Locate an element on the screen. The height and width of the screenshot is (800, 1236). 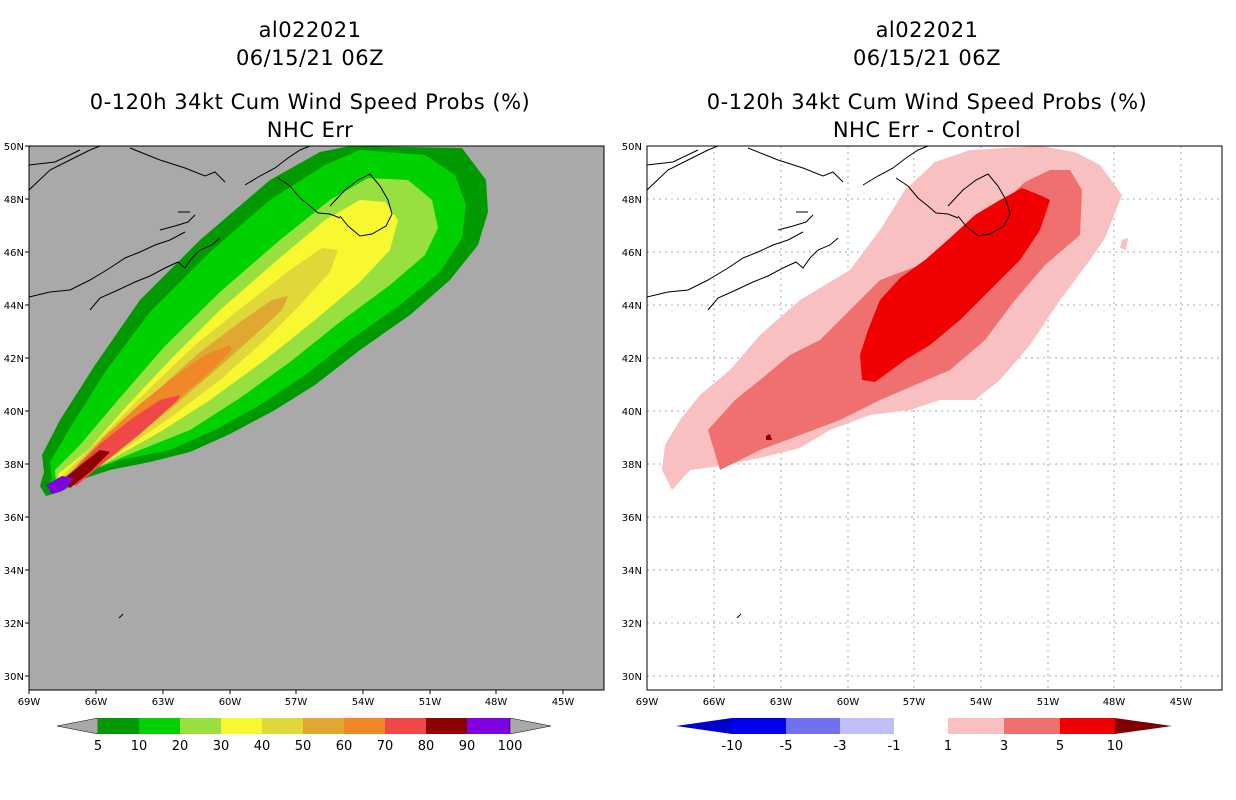
right-small-island is located at coordinates (739, 616).